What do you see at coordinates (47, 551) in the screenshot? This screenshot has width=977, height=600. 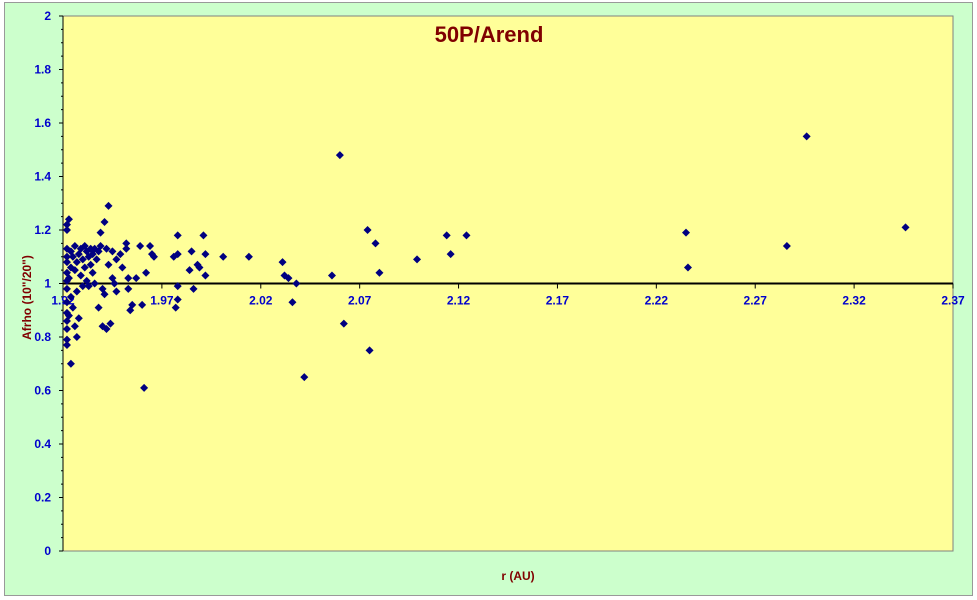 I see `y-tick-label: 0` at bounding box center [47, 551].